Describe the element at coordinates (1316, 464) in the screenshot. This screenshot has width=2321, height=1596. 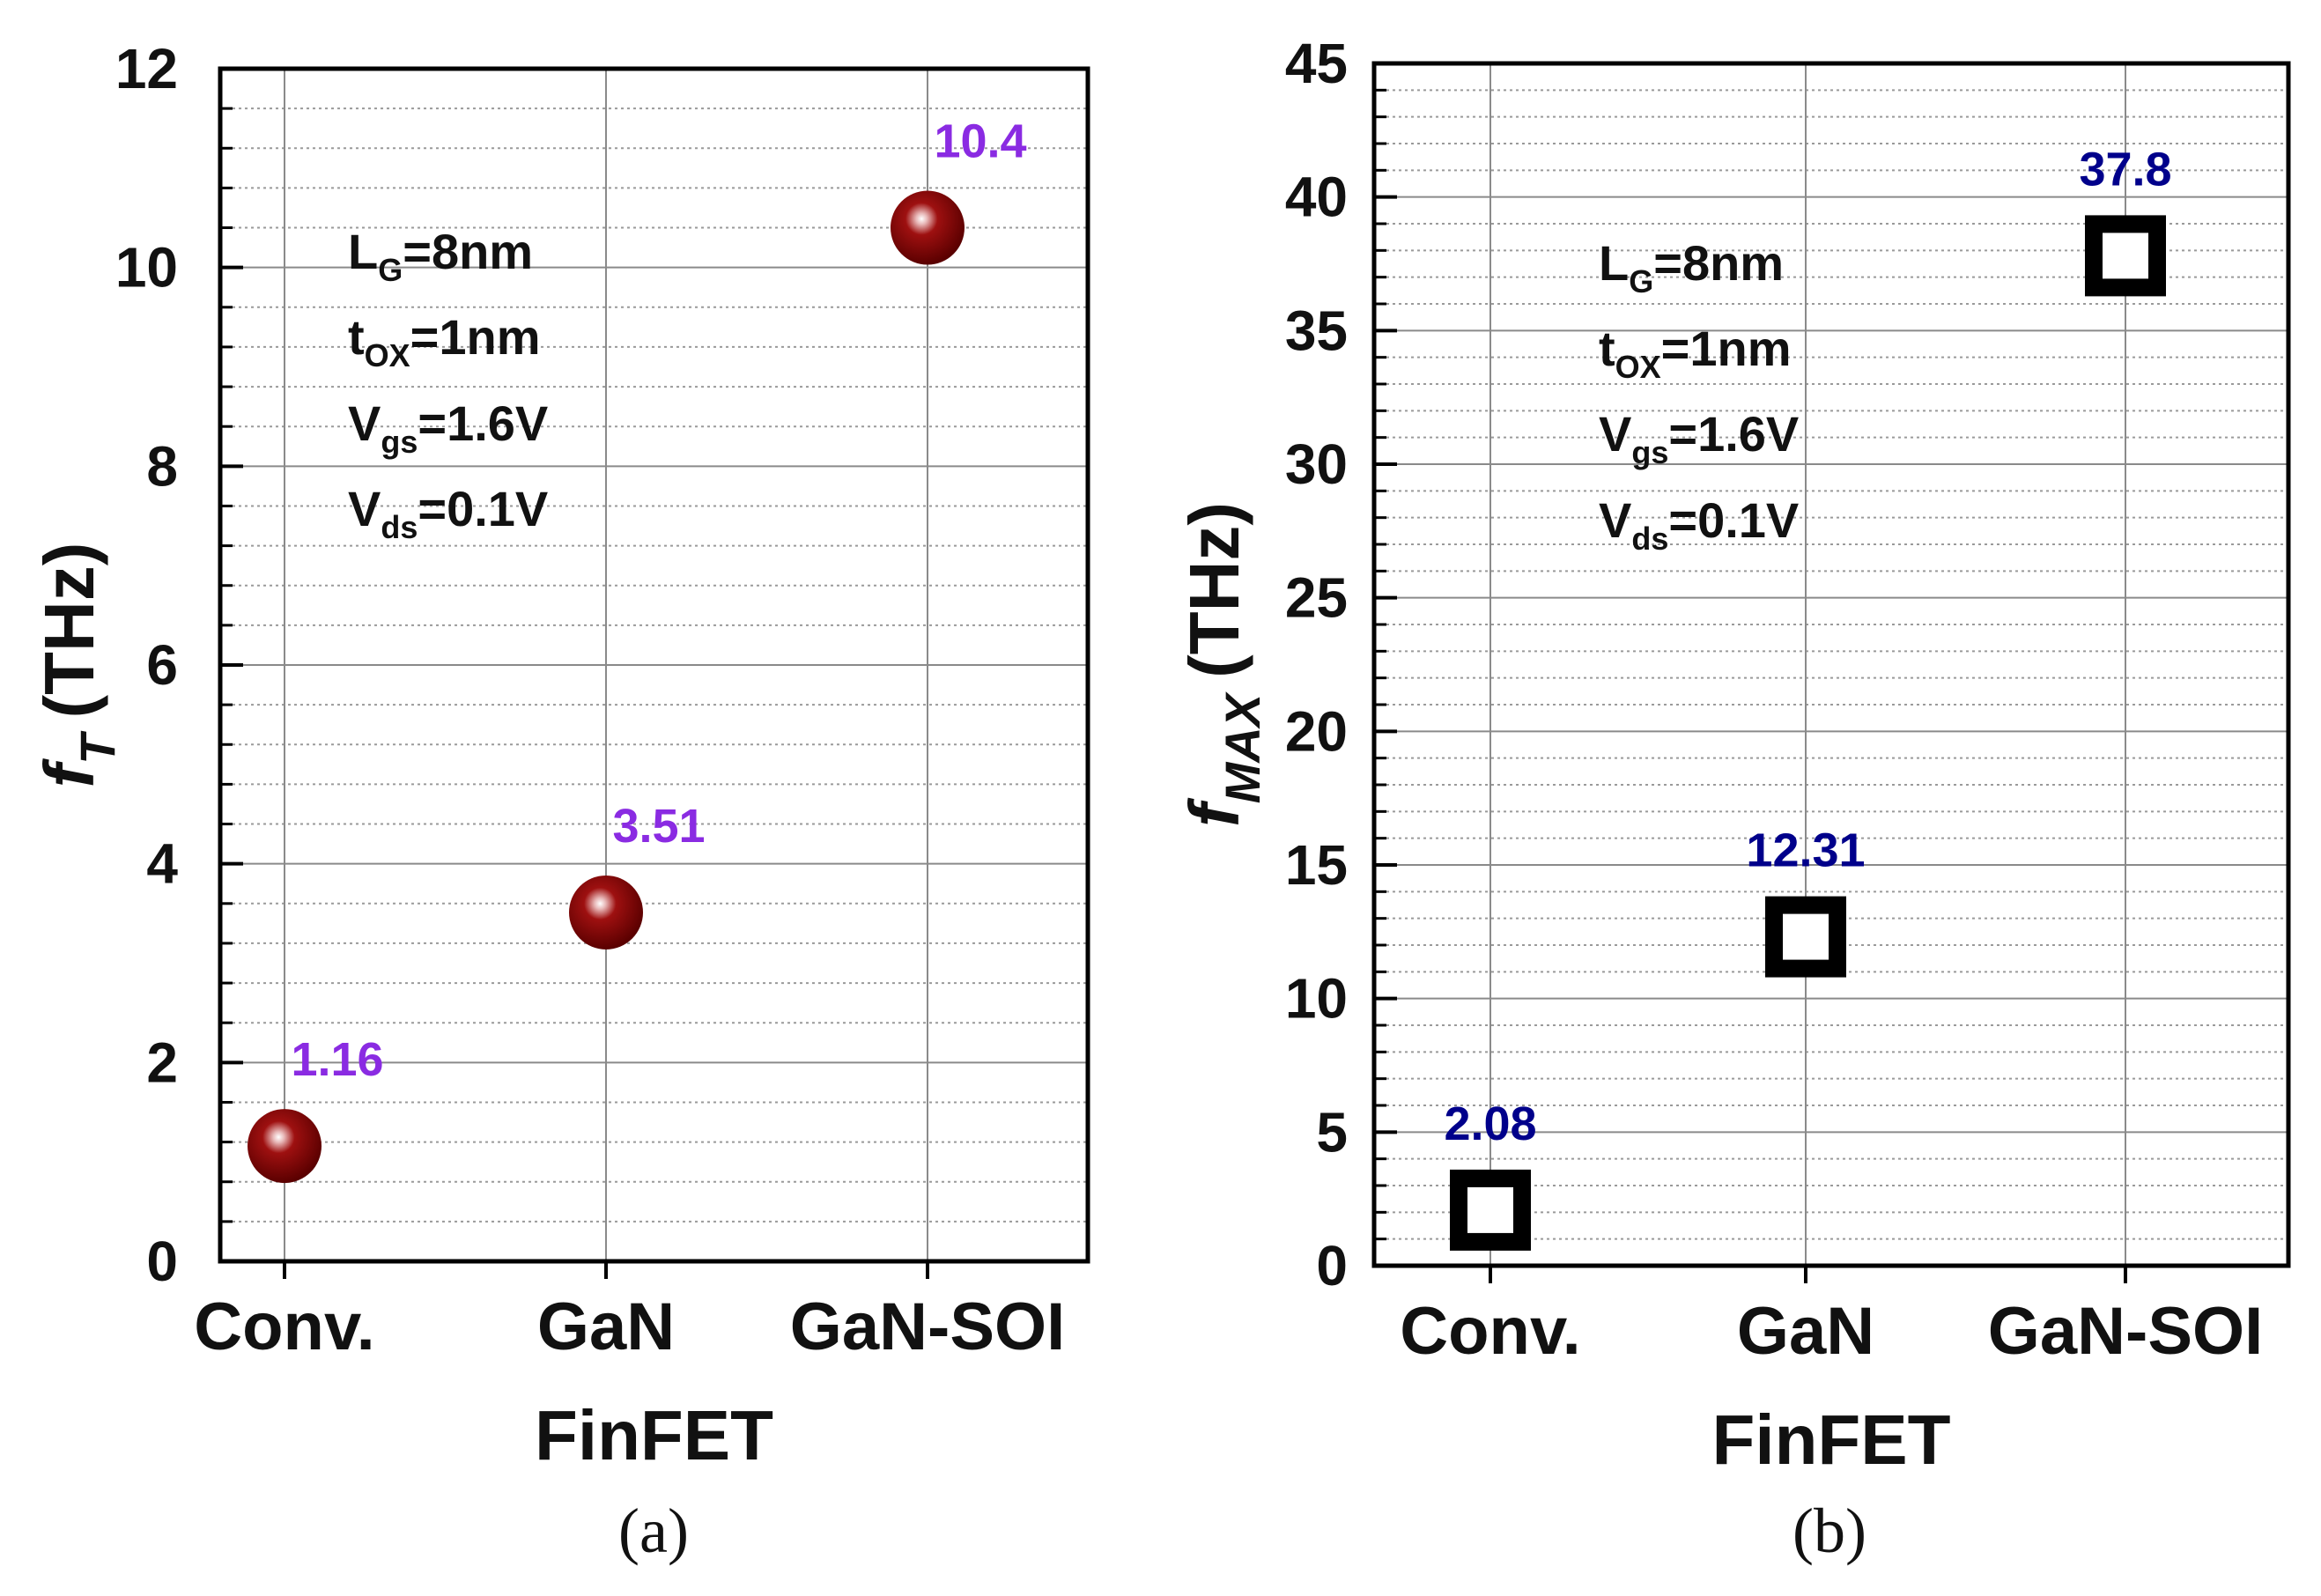
I see `y-tick-label: 30` at that location.